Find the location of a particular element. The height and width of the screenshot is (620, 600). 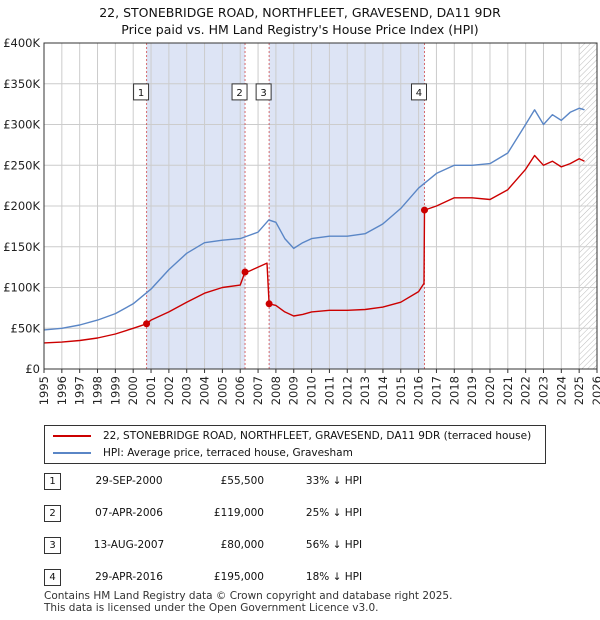

transaction-hpi-diff: 33% ↓ HPI is located at coordinates (334, 481).